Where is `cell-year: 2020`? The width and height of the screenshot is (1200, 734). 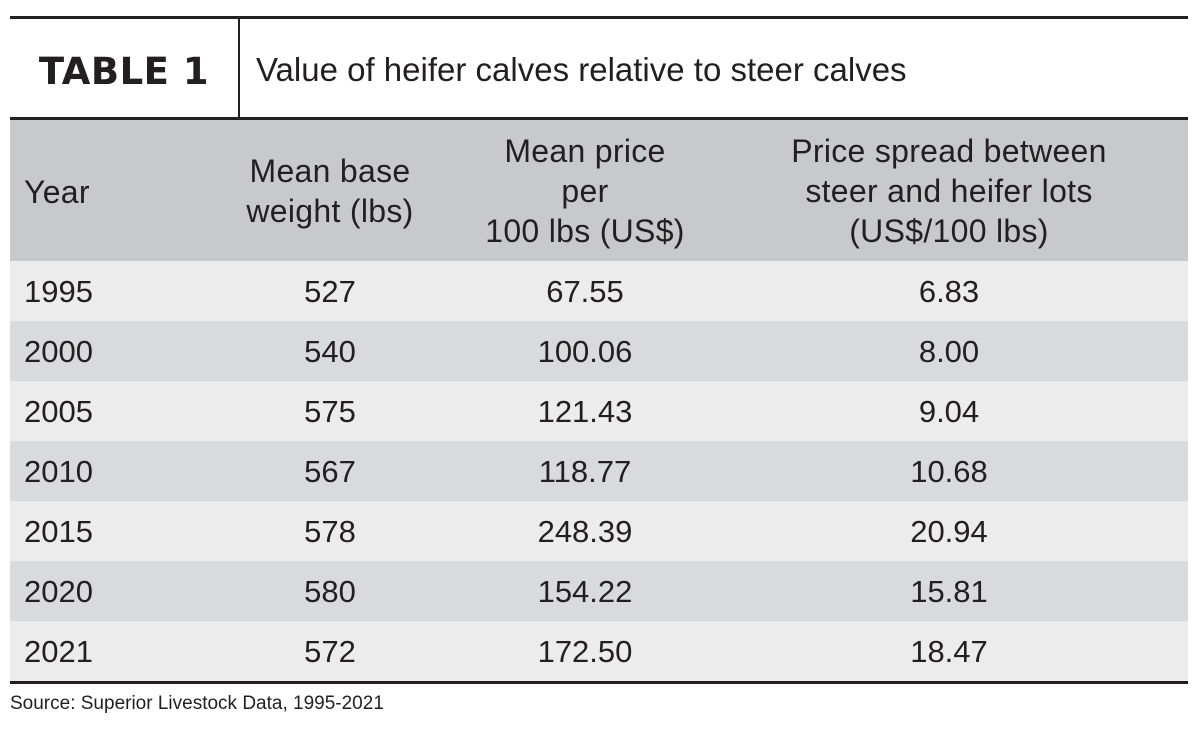 cell-year: 2020 is located at coordinates (58, 591).